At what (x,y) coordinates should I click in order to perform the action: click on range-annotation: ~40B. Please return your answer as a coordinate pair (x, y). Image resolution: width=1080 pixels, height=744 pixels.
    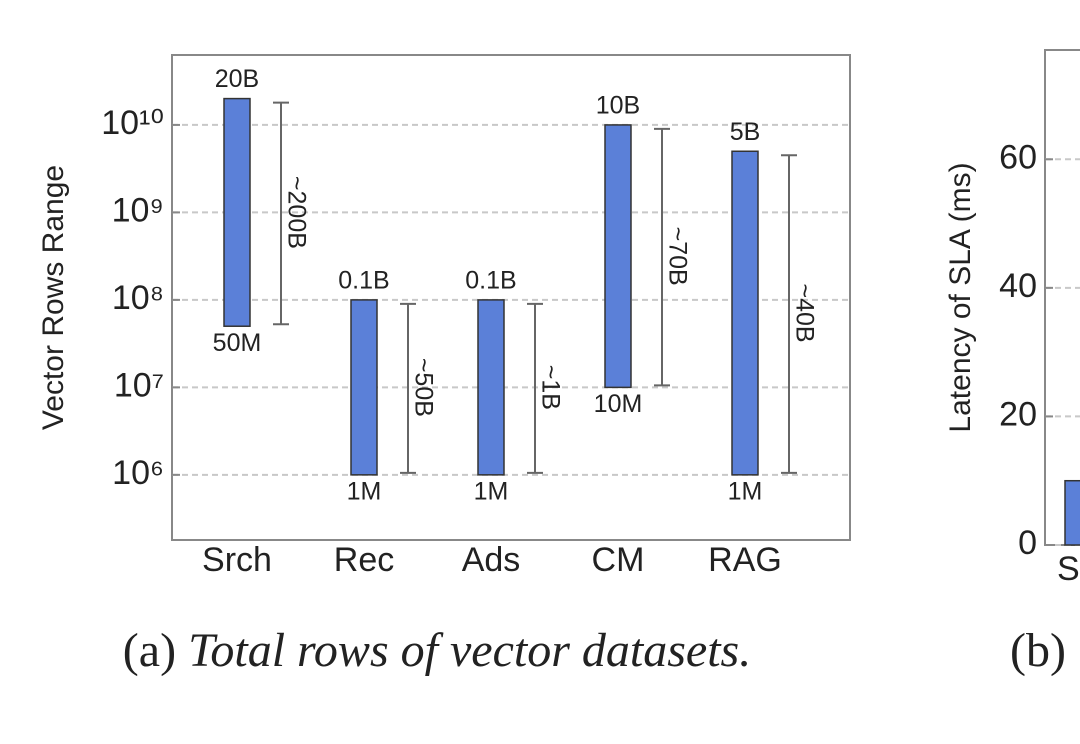
    Looking at the image, I should click on (804, 313).